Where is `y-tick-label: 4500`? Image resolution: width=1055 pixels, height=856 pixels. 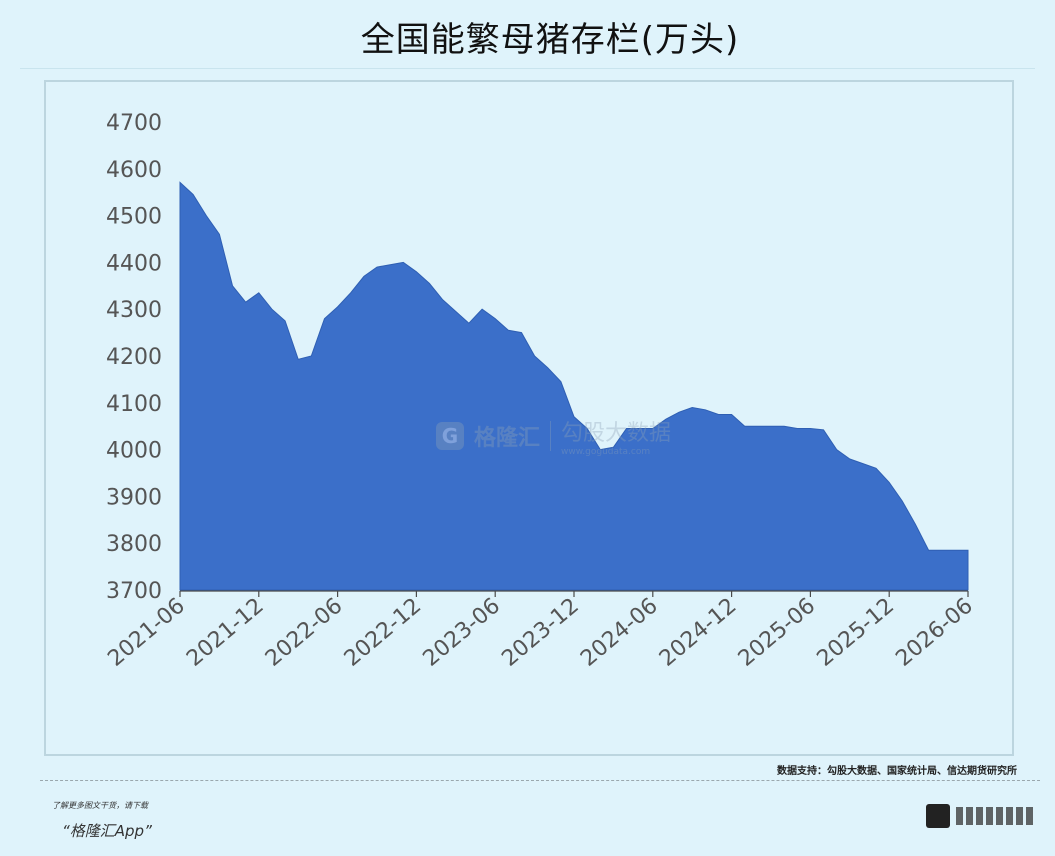
y-tick-label: 4500 is located at coordinates (134, 217).